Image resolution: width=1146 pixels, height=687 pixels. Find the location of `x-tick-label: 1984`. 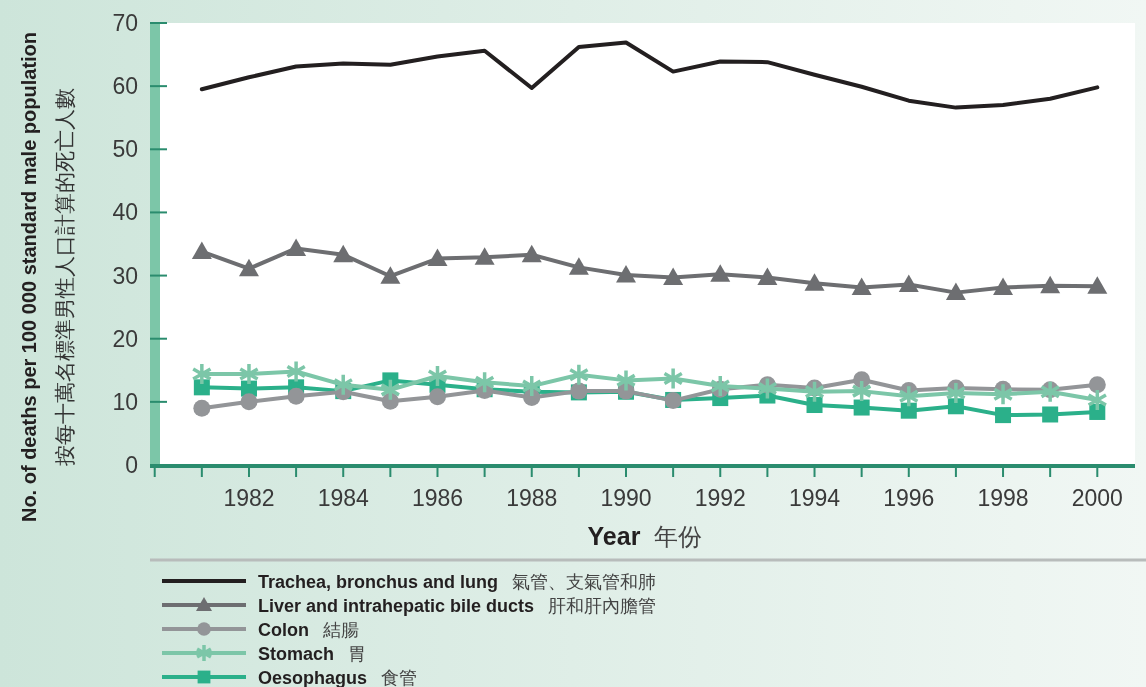

x-tick-label: 1984 is located at coordinates (343, 498).